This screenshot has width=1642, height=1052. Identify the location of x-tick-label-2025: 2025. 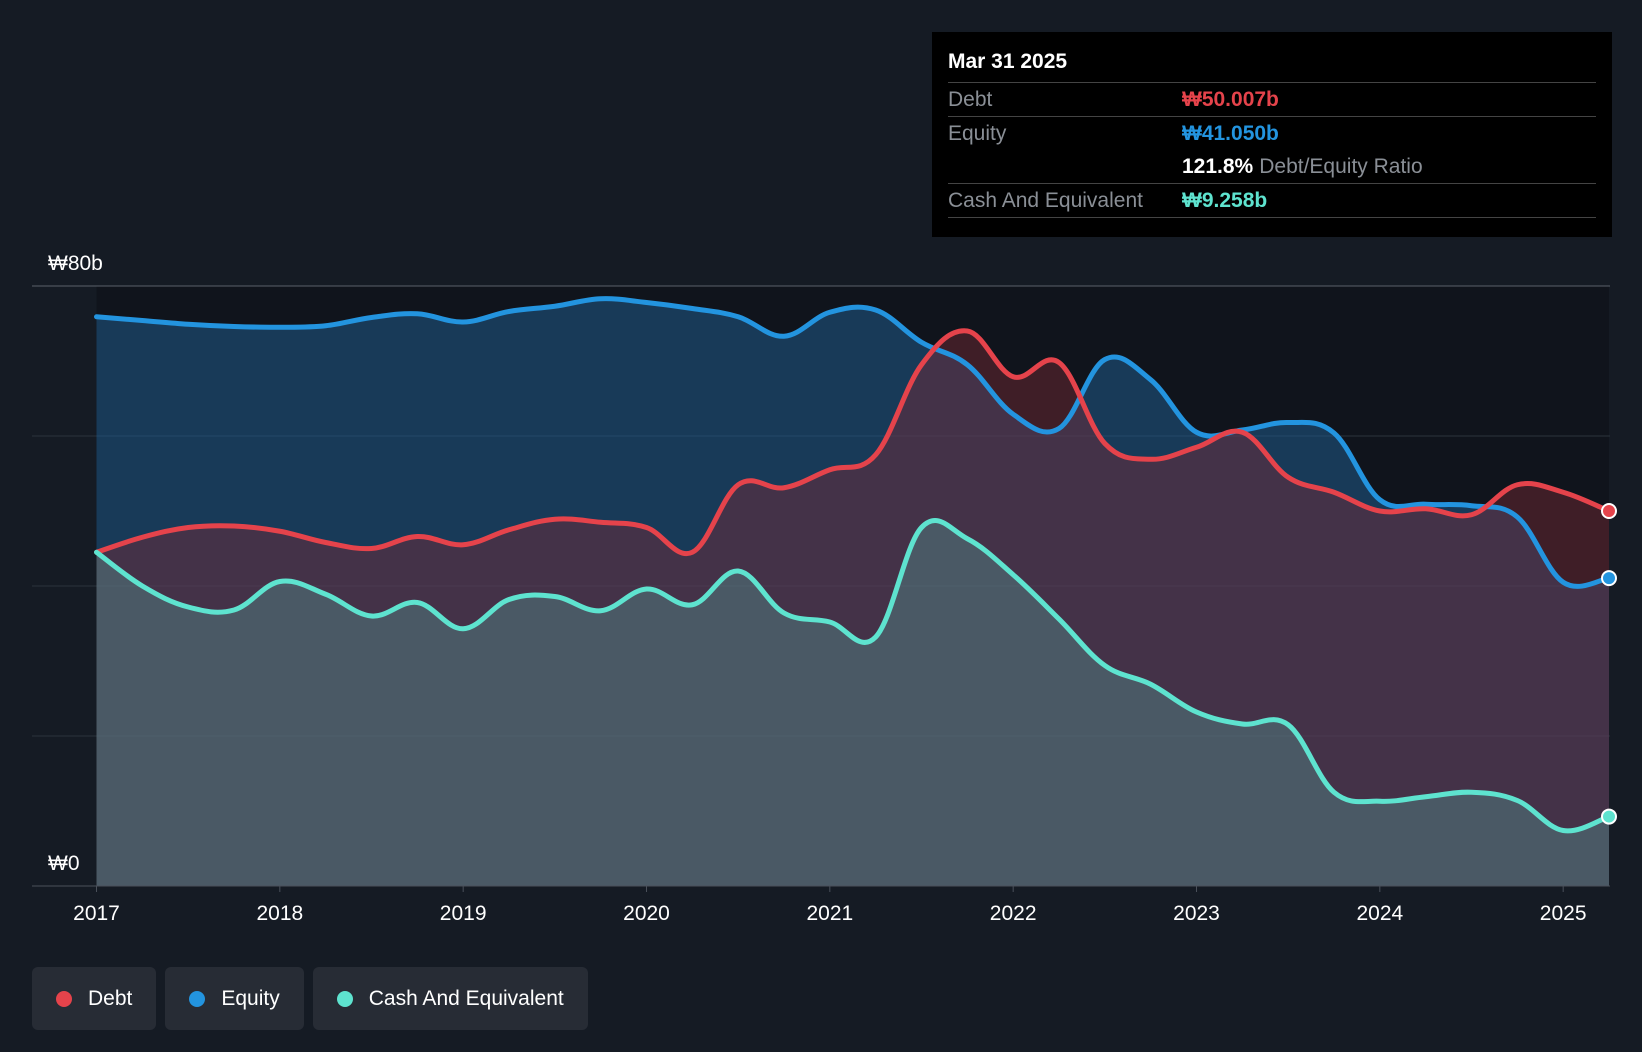
(1563, 913).